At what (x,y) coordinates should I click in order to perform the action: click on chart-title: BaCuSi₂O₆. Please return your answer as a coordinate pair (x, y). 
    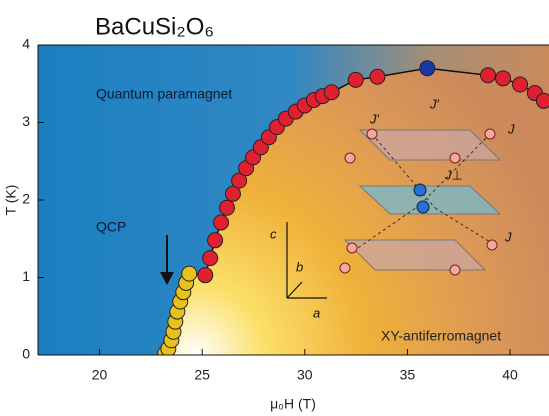
    Looking at the image, I should click on (154, 26).